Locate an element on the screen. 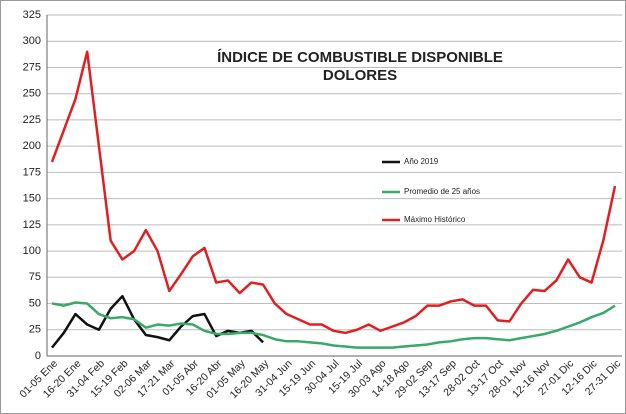  y-tick-label: 250 is located at coordinates (32, 94).